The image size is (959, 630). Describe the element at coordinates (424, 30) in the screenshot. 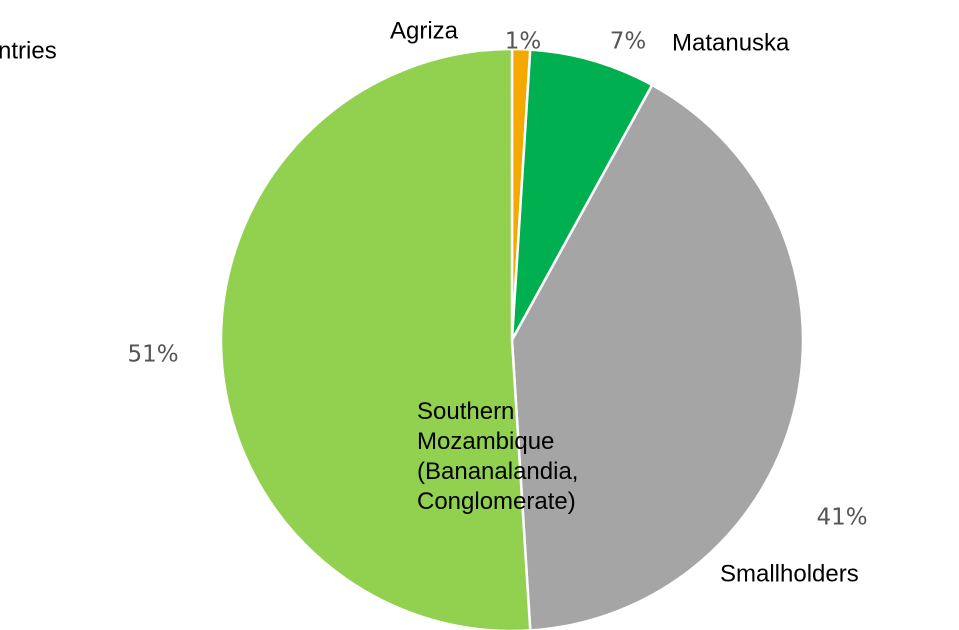

I see `category-label: Agriza` at that location.